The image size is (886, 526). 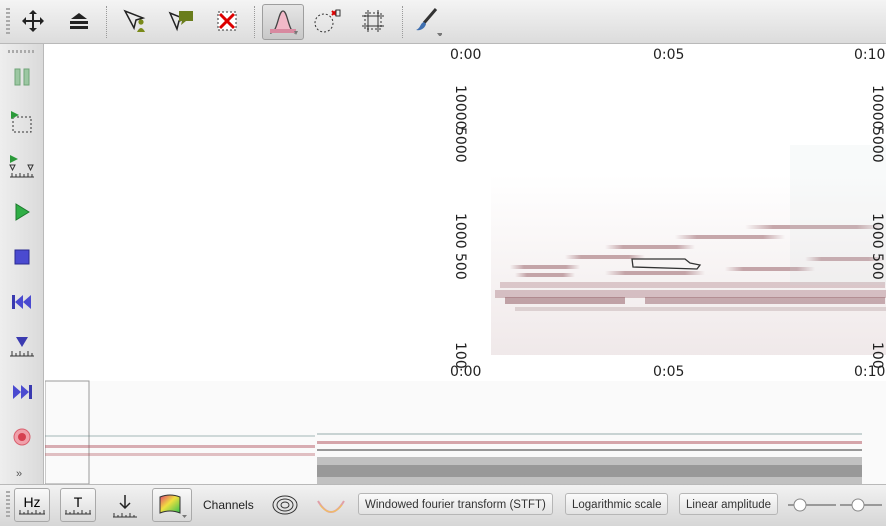 What do you see at coordinates (78, 502) in the screenshot?
I see `t-label: T` at bounding box center [78, 502].